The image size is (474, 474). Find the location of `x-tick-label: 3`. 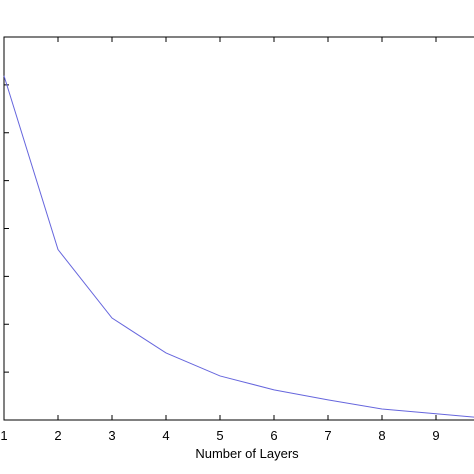

x-tick-label: 3 is located at coordinates (111, 435).